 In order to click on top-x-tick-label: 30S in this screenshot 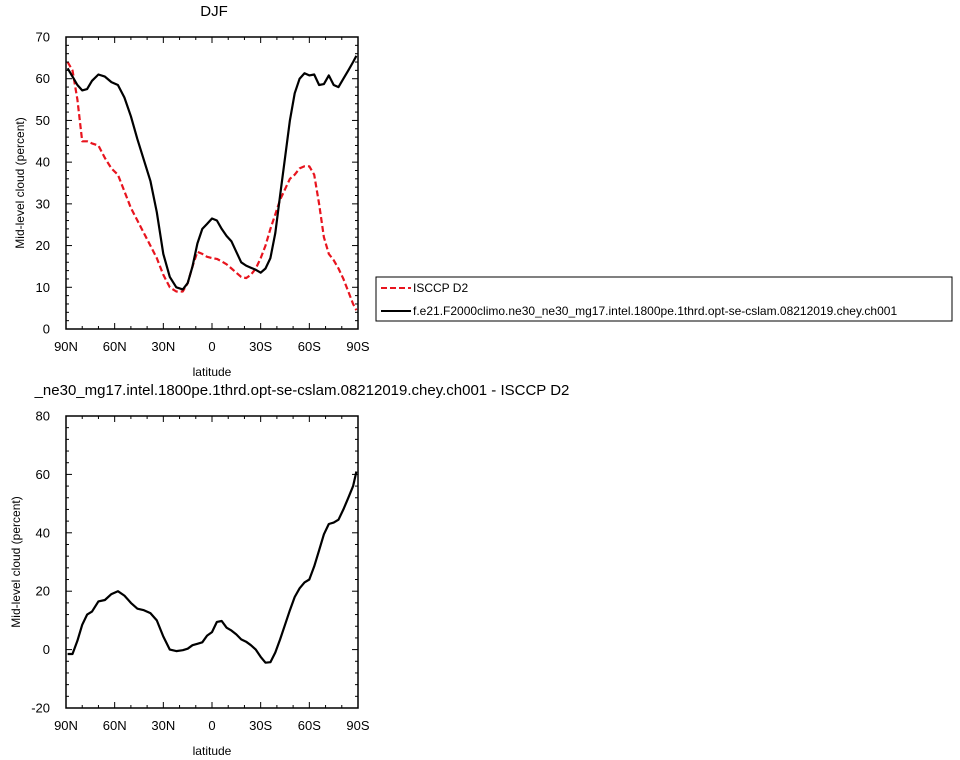, I will do `click(260, 346)`.